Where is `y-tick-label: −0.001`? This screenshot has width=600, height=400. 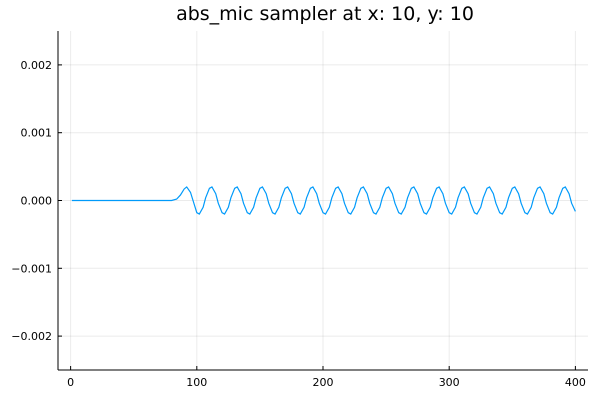
y-tick-label: −0.001 is located at coordinates (31, 268).